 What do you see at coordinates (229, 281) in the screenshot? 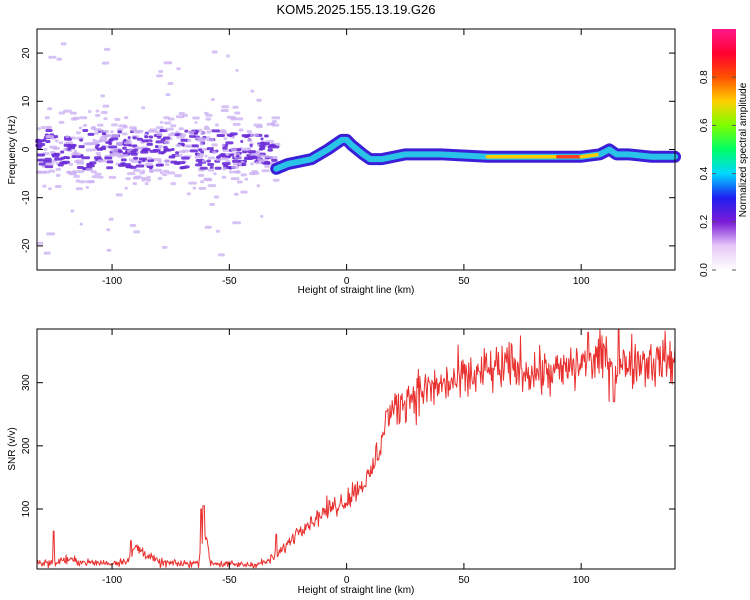
I see `x-tick-label: -50` at bounding box center [229, 281].